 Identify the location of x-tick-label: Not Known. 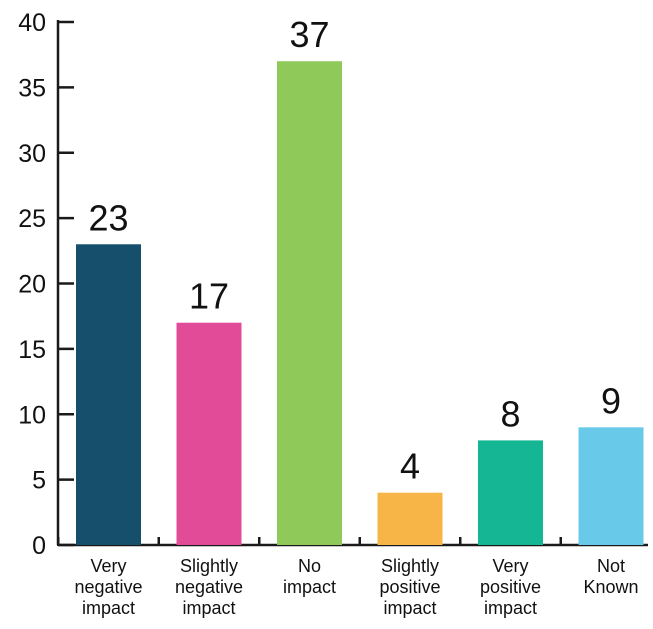
(610, 576).